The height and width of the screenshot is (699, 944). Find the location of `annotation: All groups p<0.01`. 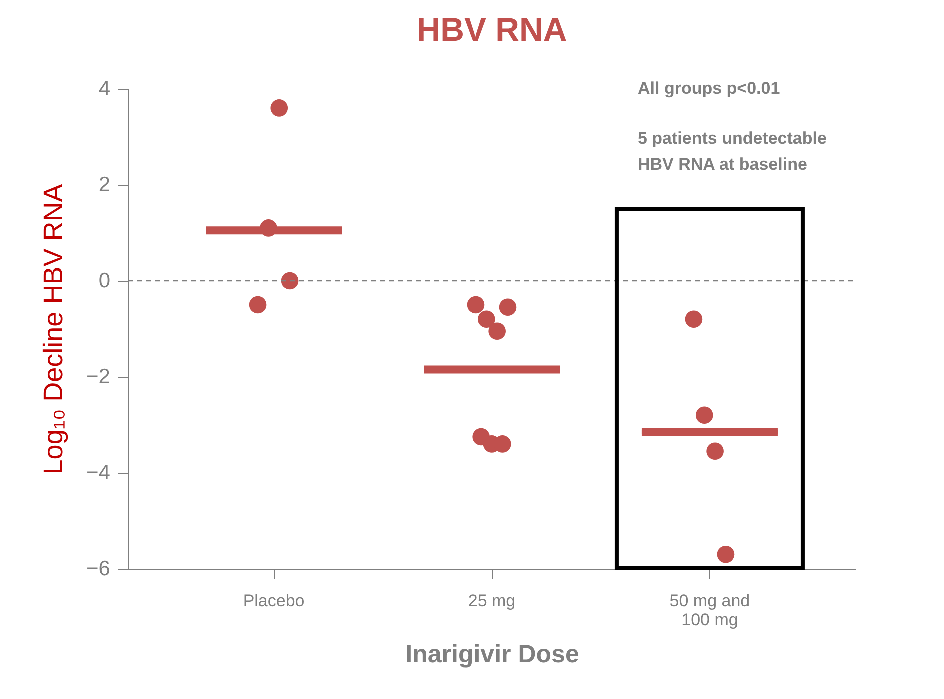

annotation: All groups p<0.01 is located at coordinates (709, 88).